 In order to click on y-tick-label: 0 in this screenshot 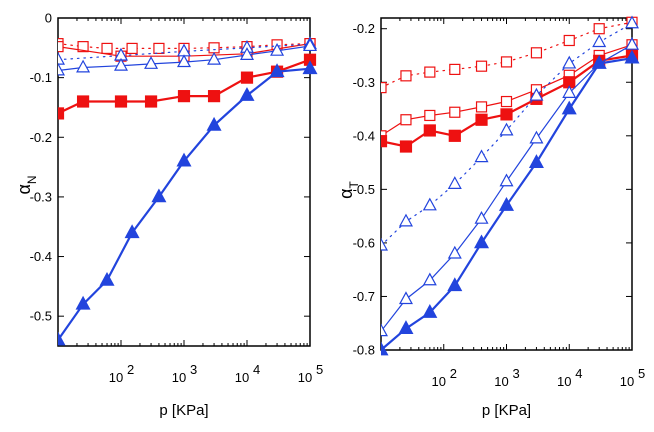, I will do `click(48, 18)`.